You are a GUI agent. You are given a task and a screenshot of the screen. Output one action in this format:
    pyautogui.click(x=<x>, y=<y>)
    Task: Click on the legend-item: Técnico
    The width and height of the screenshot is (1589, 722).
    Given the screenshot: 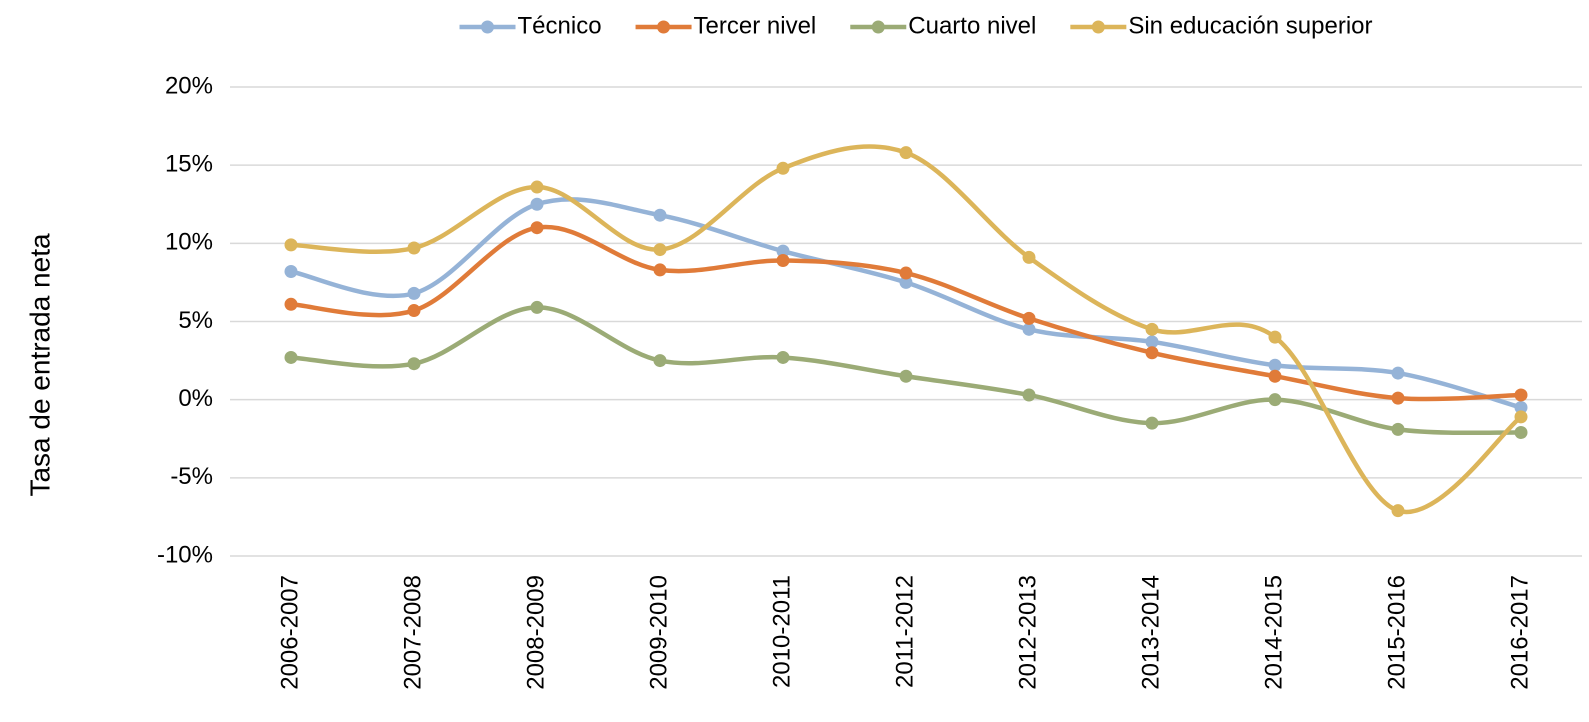 What is the action you would take?
    pyautogui.click(x=530, y=25)
    